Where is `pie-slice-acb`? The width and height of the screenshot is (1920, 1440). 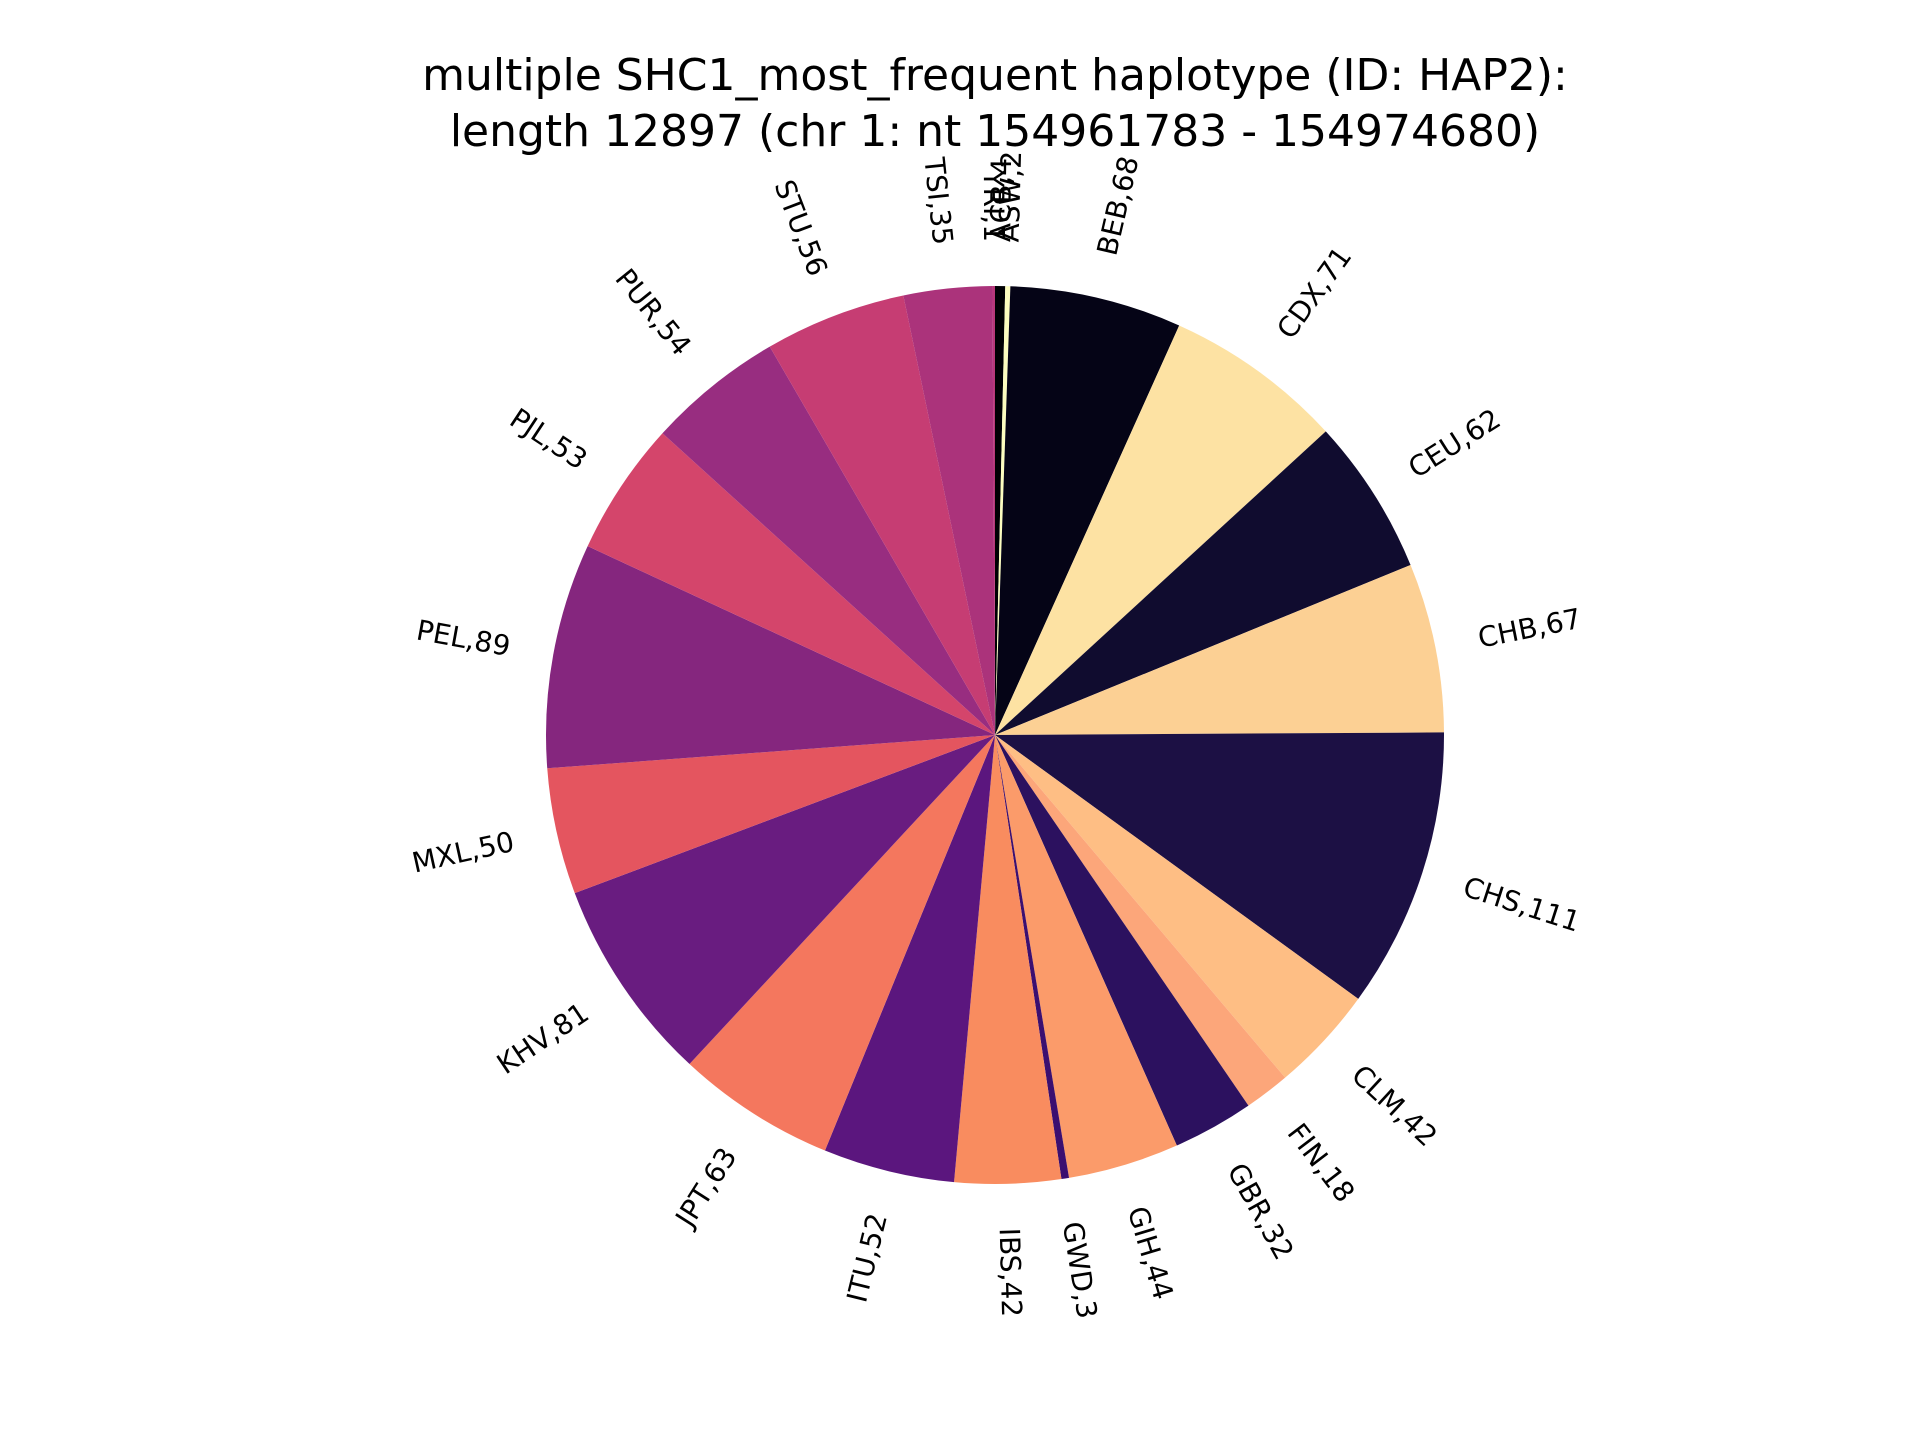 pie-slice-acb is located at coordinates (1000, 510).